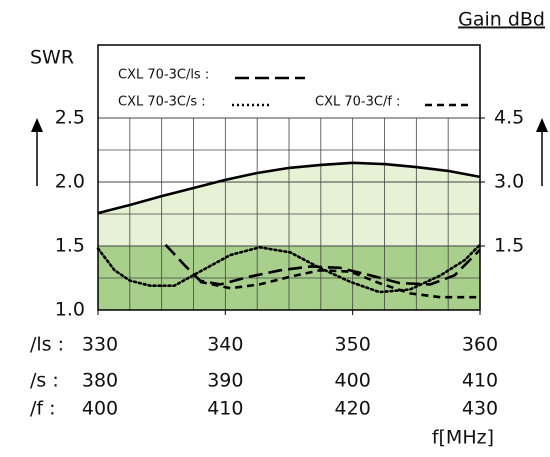  What do you see at coordinates (542, 125) in the screenshot?
I see `right-arrow-head` at bounding box center [542, 125].